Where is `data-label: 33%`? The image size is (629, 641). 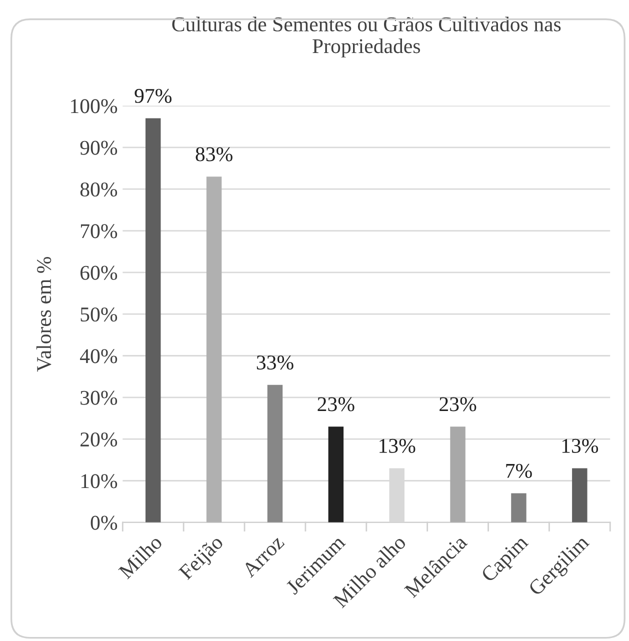
data-label: 33% is located at coordinates (275, 363).